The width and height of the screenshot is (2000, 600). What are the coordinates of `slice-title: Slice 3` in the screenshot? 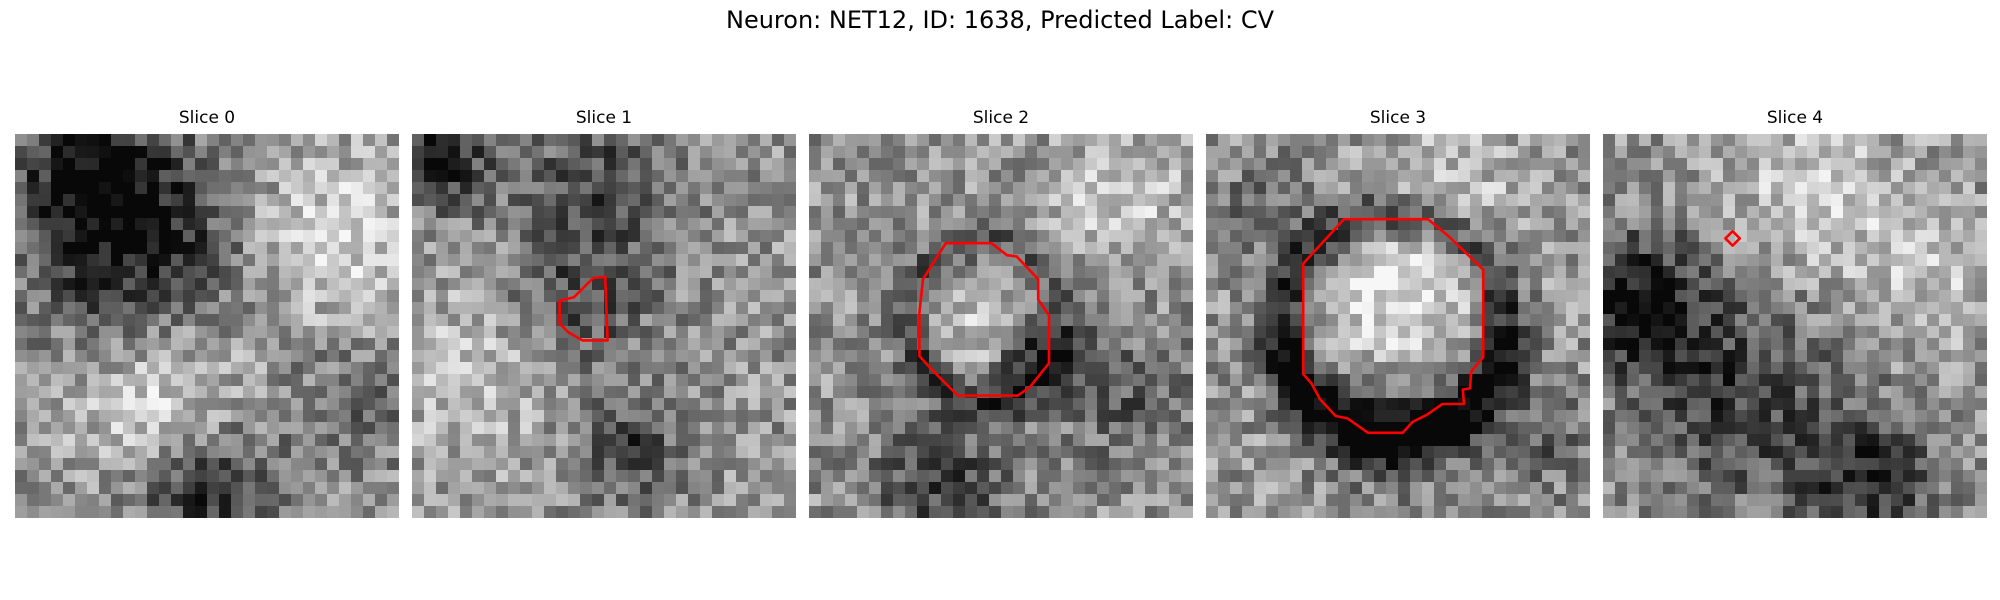 It's located at (1398, 118).